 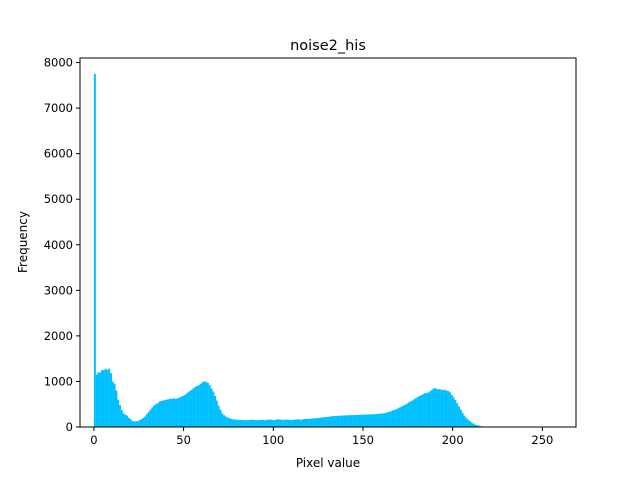 I want to click on x-tick-label: 200, so click(x=453, y=440).